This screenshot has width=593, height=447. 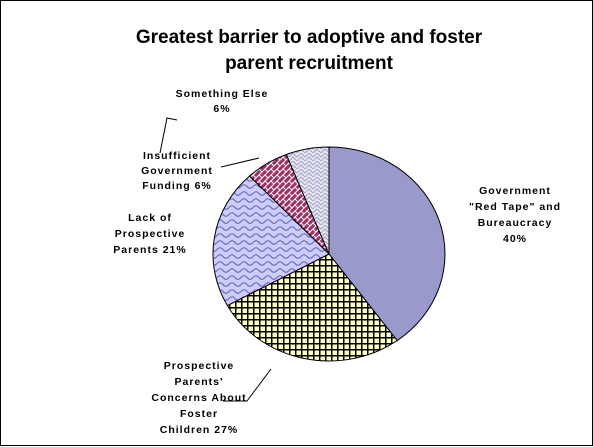 I want to click on slice-label-line: Foster, so click(x=199, y=414).